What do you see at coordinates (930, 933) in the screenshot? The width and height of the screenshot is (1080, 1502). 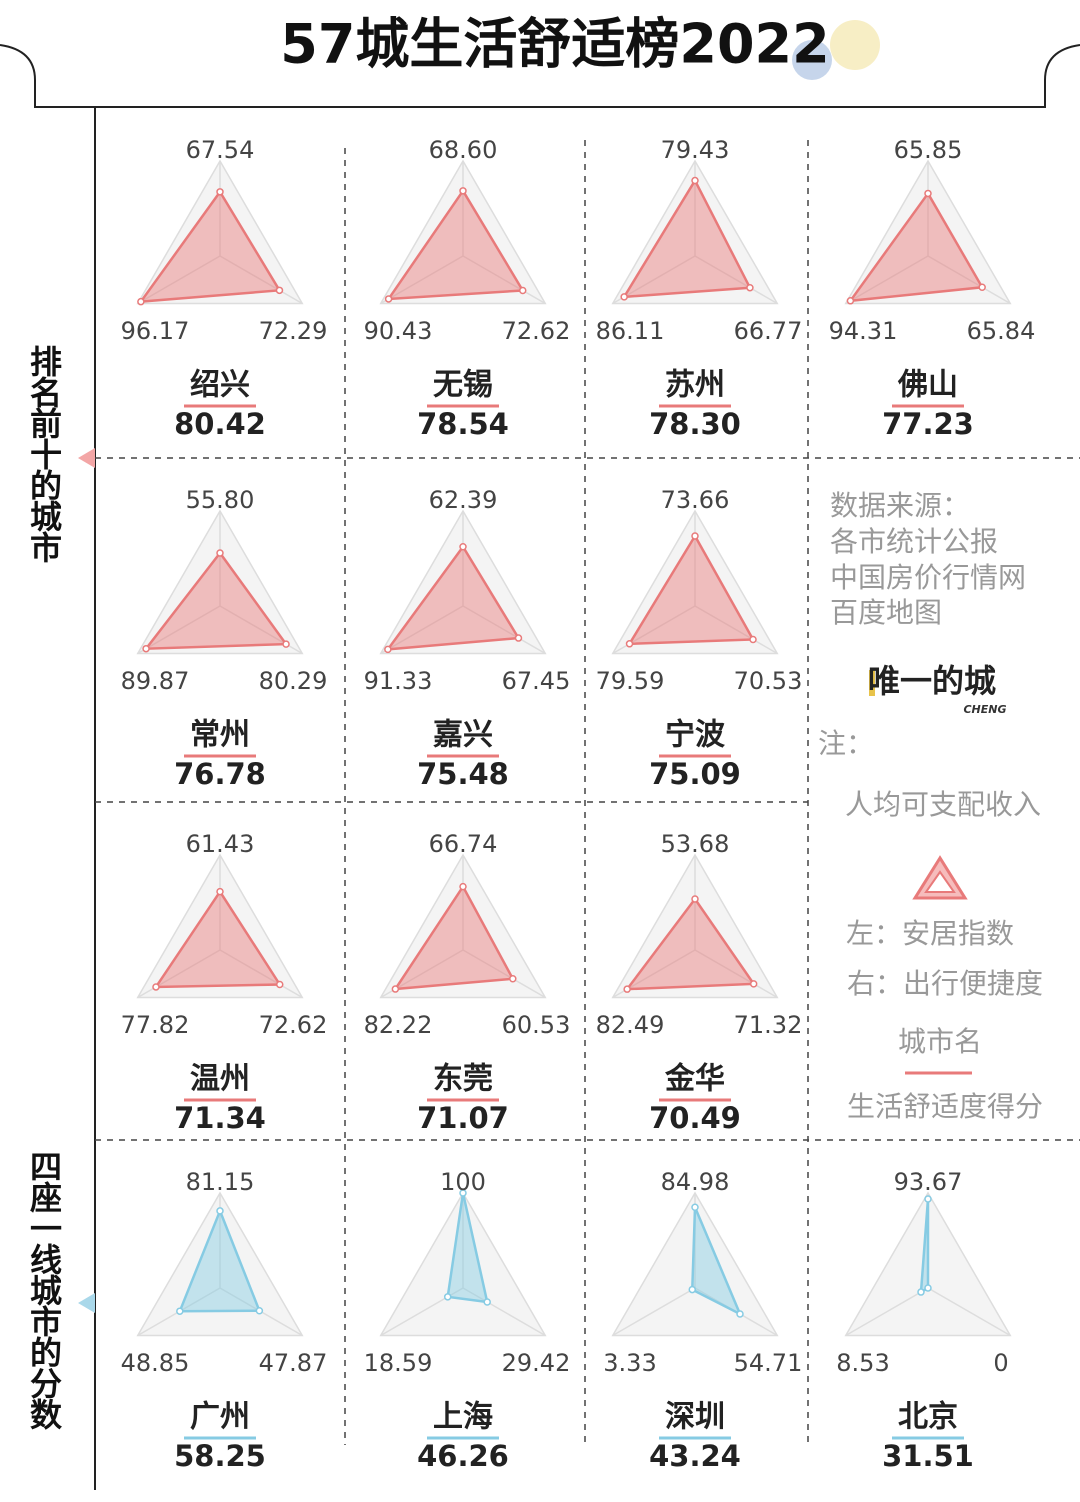 I see `legend-left: 左：安居指数` at bounding box center [930, 933].